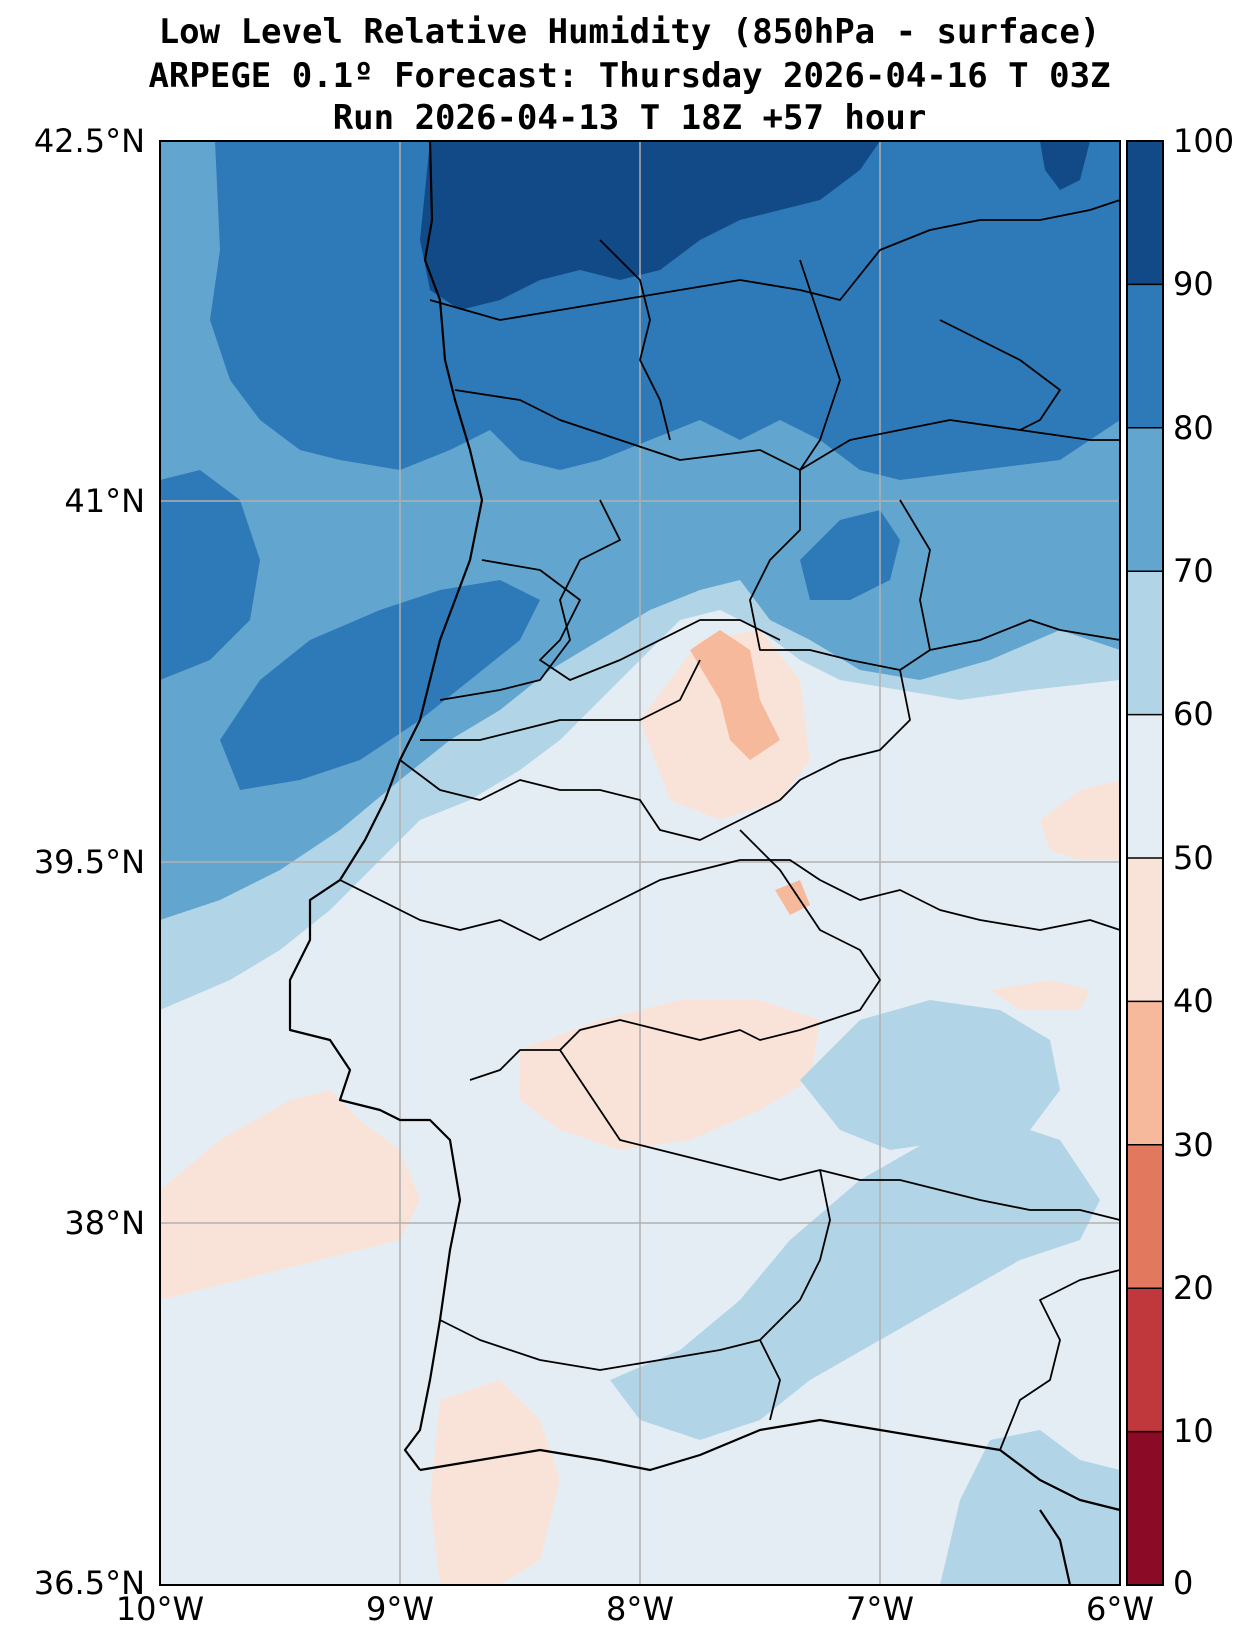 This screenshot has width=1259, height=1646. What do you see at coordinates (770, 1465) in the screenshot?
I see `portugal-south-coast` at bounding box center [770, 1465].